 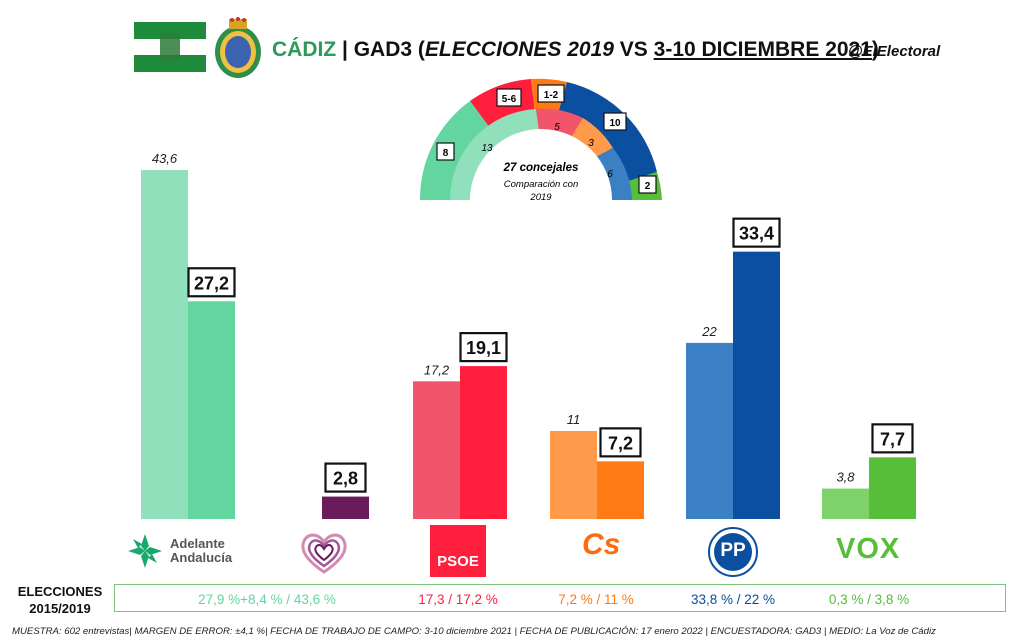 I want to click on logo-psoe: PSOE, so click(x=458, y=551).